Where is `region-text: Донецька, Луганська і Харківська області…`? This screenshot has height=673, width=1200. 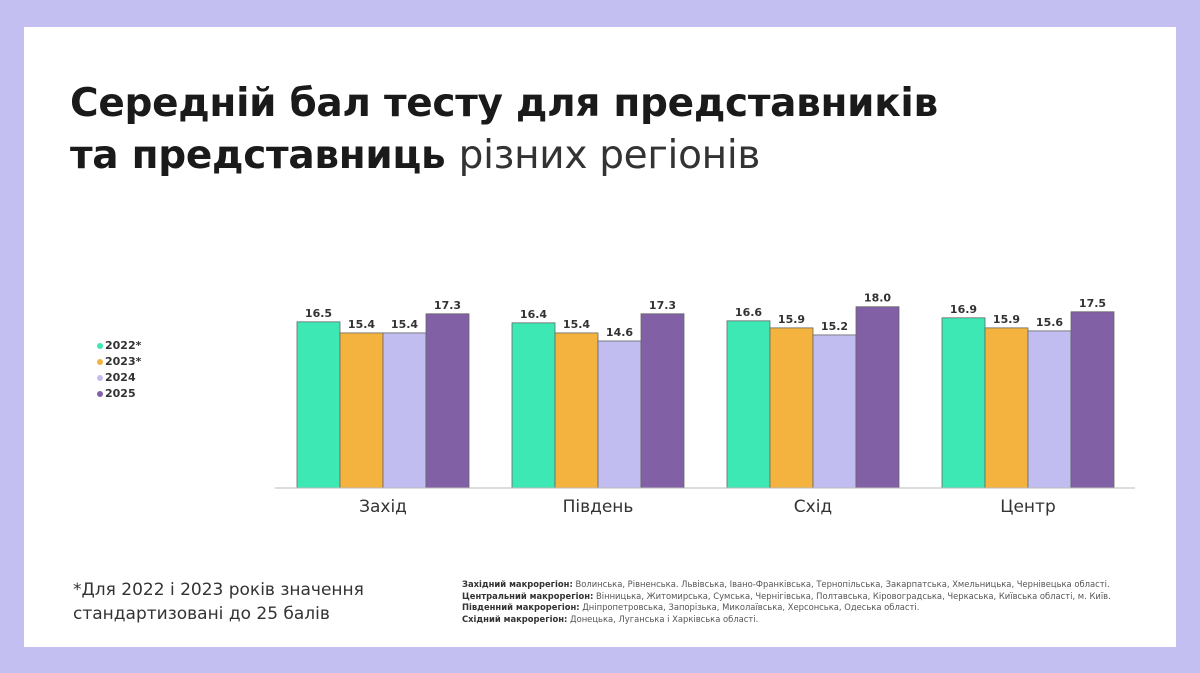 region-text: Донецька, Луганська і Харківська області… is located at coordinates (663, 618).